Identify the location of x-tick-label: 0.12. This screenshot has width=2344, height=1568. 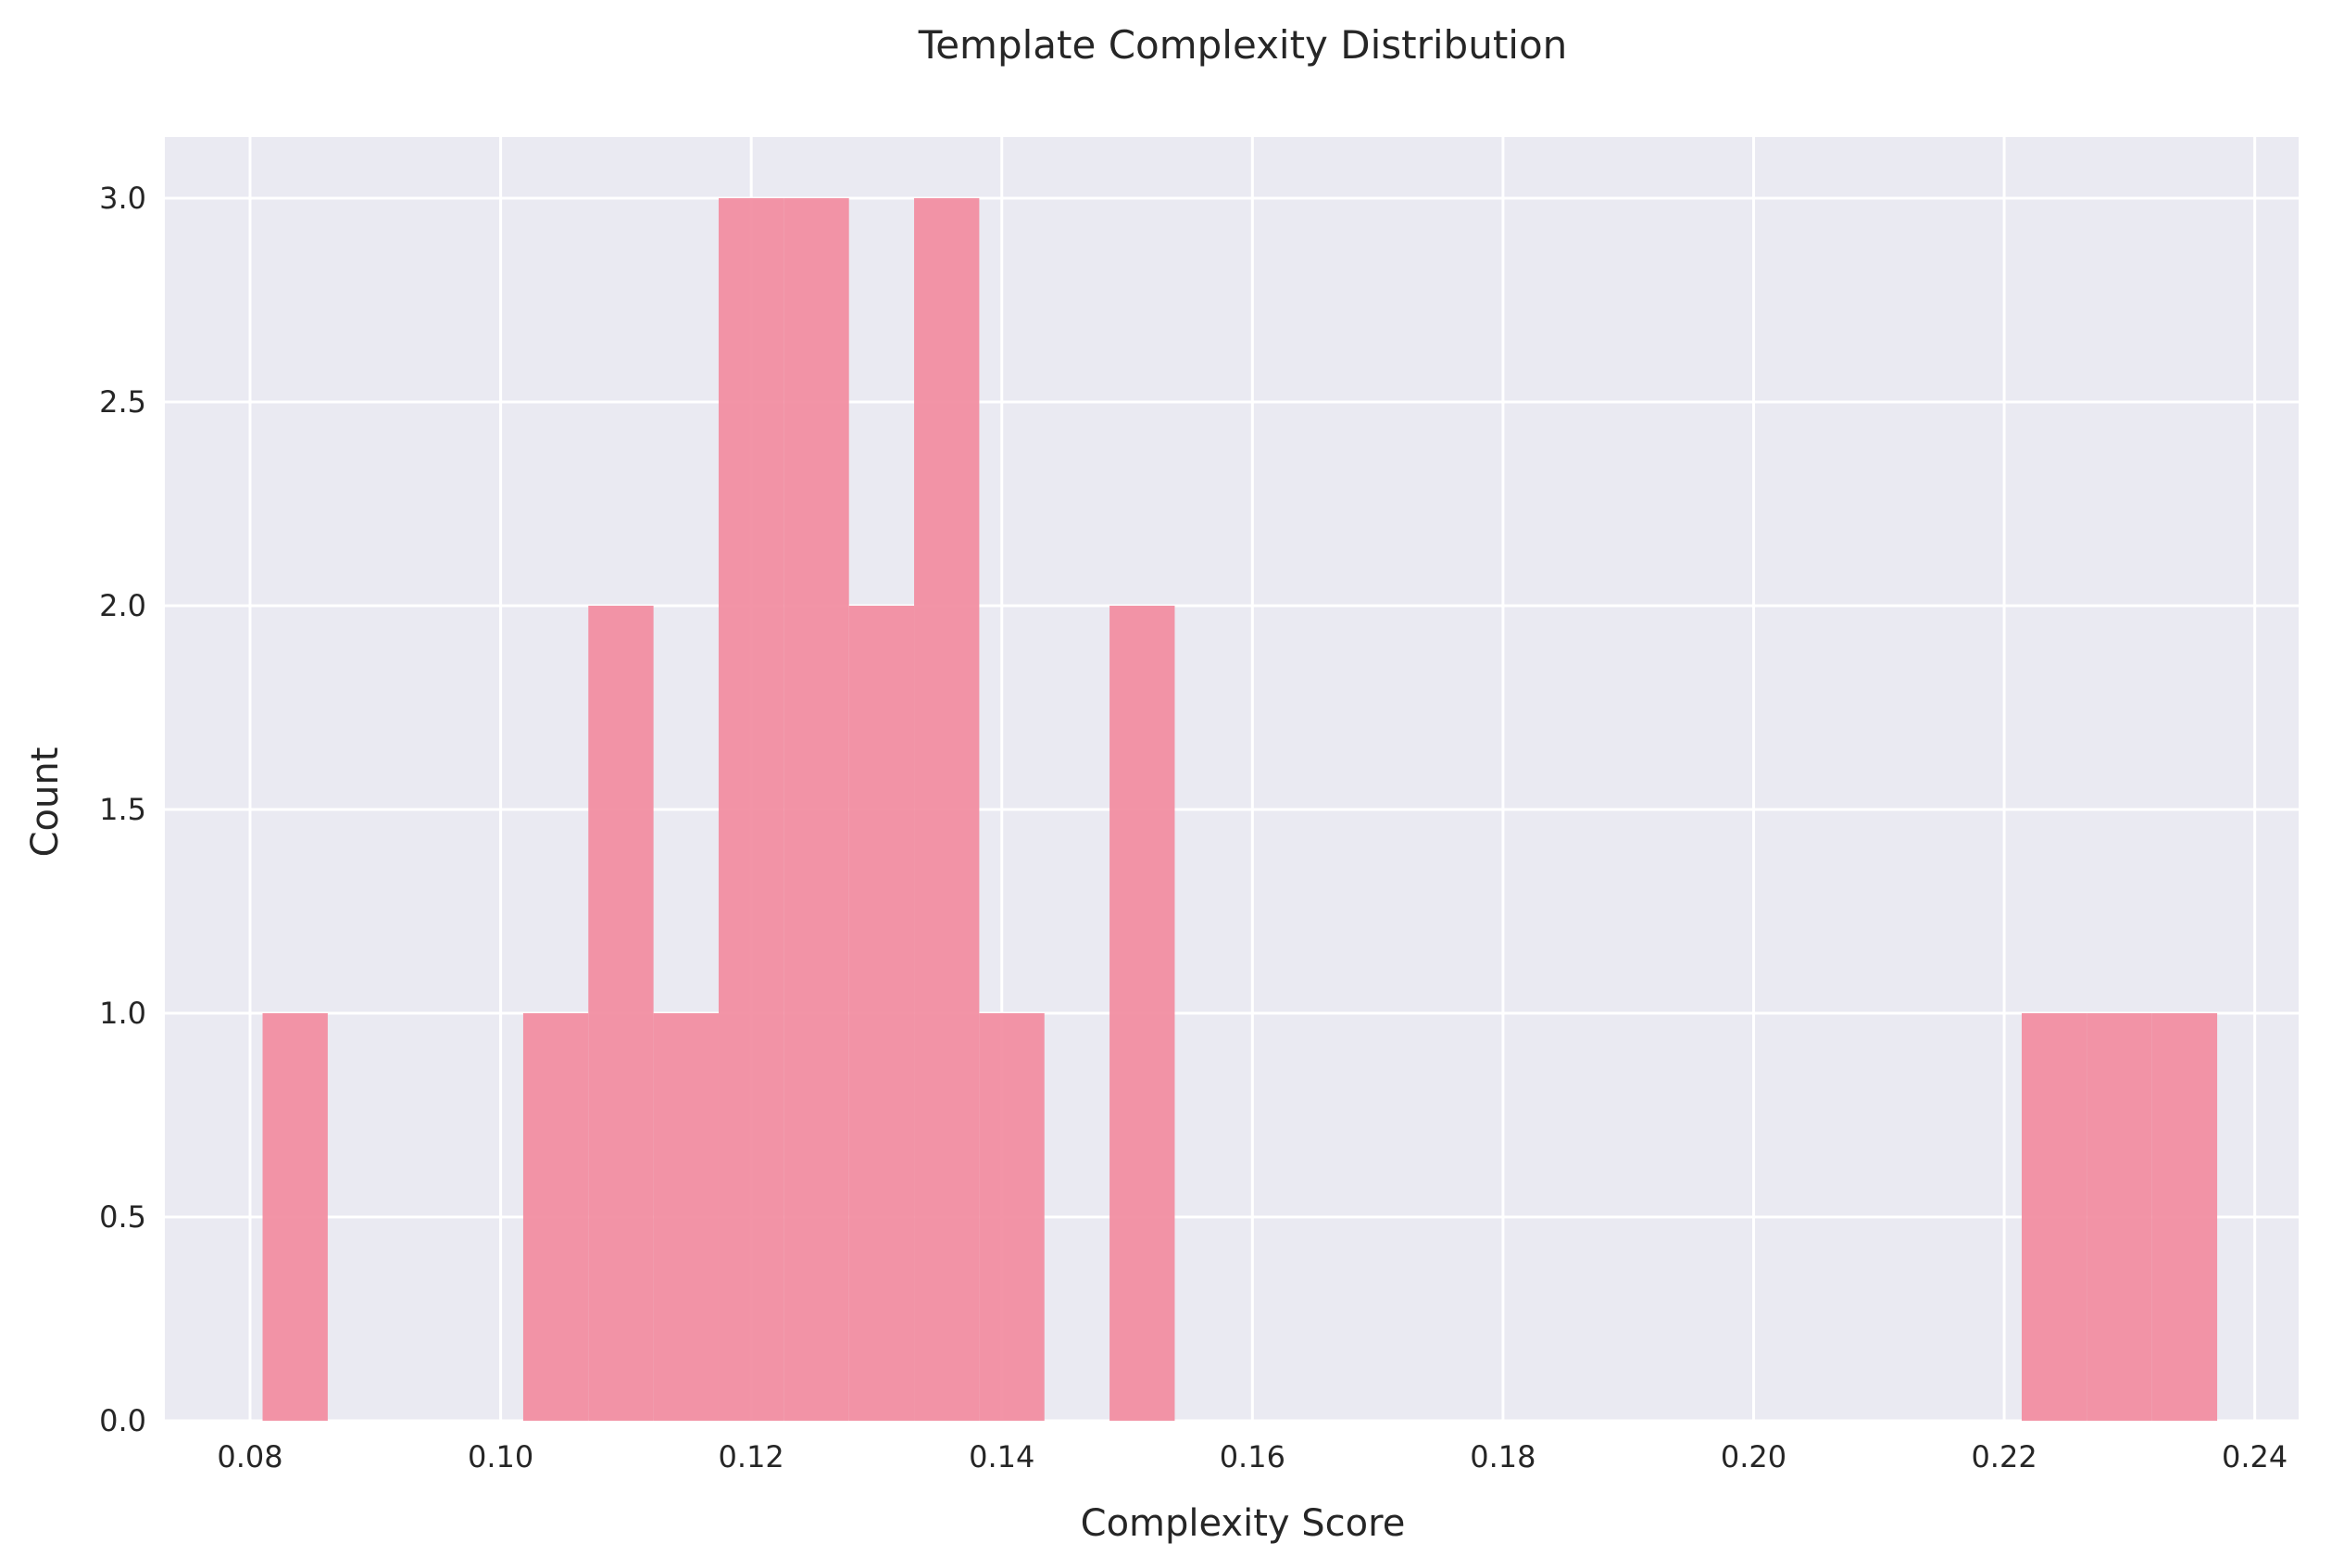
(751, 1457).